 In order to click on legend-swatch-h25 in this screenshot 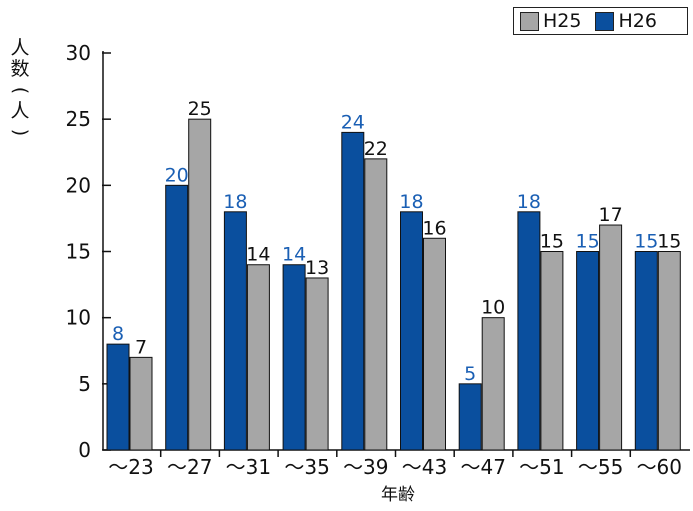, I will do `click(529, 21)`.